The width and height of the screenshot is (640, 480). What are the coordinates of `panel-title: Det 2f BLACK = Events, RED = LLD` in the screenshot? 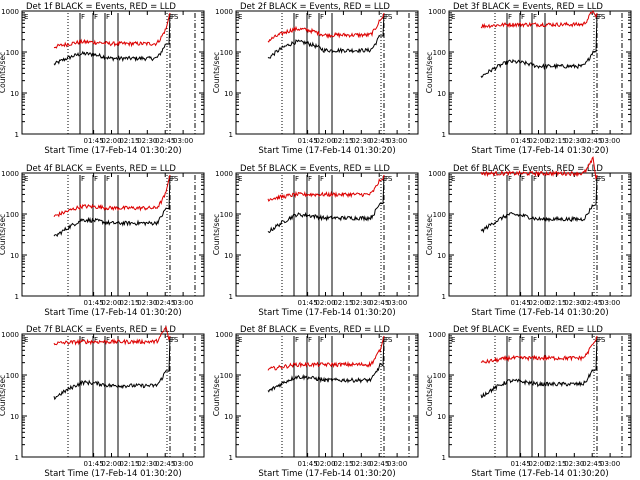 It's located at (315, 7).